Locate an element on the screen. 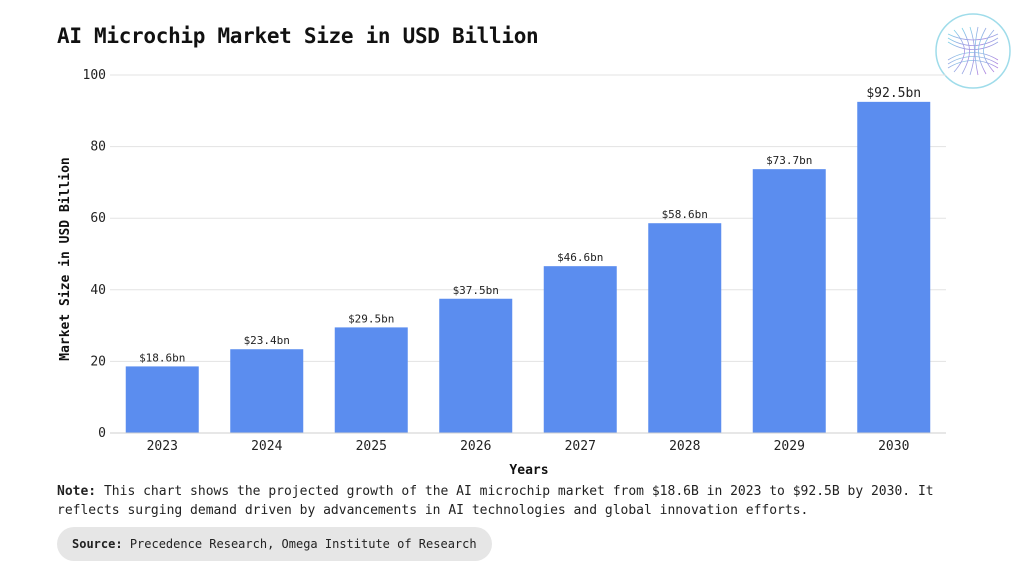 Image resolution: width=1024 pixels, height=576 pixels. y-axis-title: Market Size in USD Billion is located at coordinates (65, 259).